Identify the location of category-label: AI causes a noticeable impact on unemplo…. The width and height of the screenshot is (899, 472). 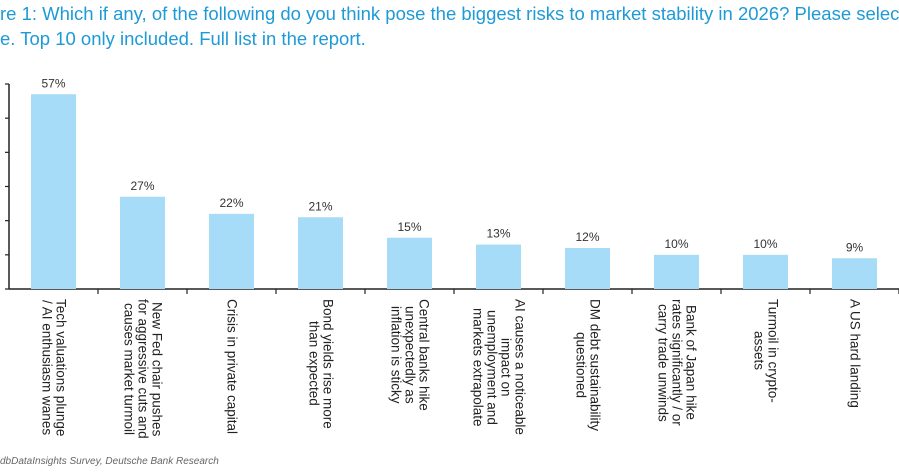
(499, 367).